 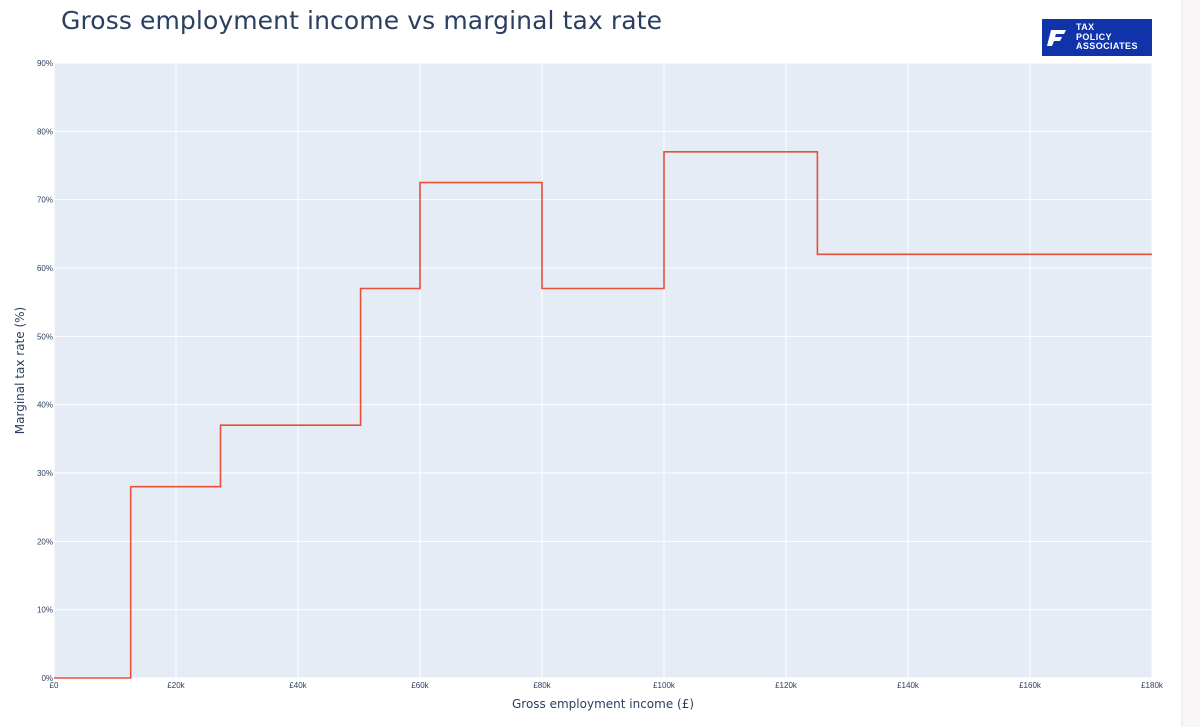 I want to click on x-tick-label: £140k, so click(x=908, y=685).